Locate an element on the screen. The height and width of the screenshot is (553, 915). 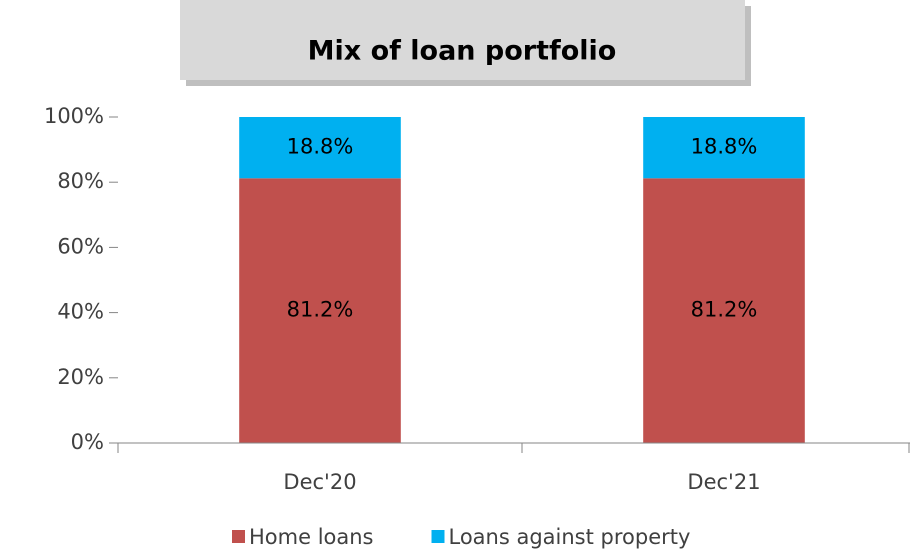
y-tick-label: 60% is located at coordinates (80, 246).